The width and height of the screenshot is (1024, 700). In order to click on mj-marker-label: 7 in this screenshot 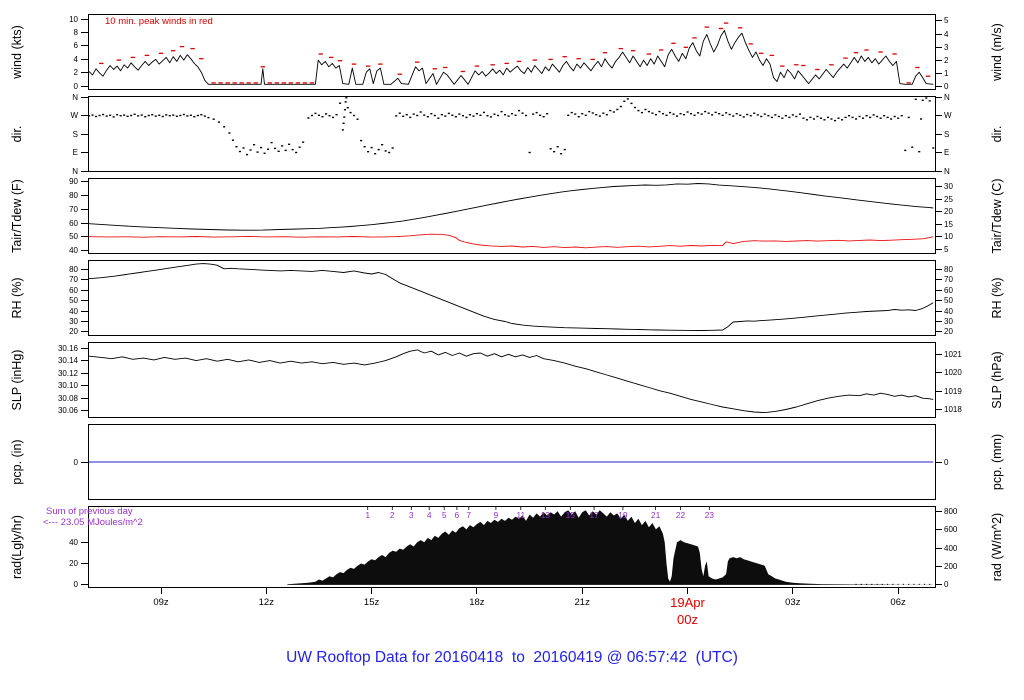, I will do `click(468, 515)`.